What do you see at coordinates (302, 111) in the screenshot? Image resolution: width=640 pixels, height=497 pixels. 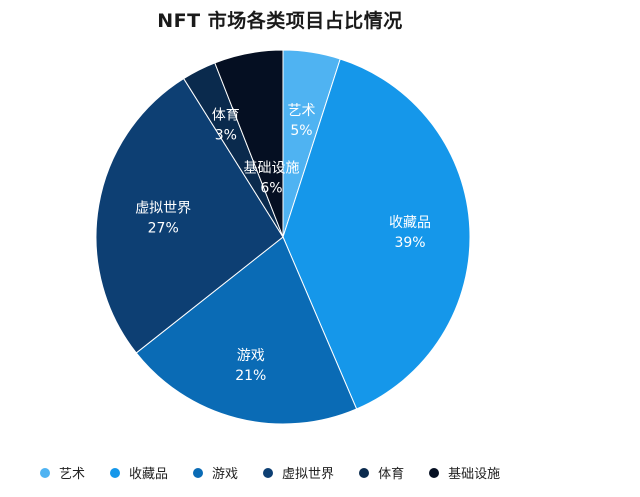 I see `slice-label: 艺术` at bounding box center [302, 111].